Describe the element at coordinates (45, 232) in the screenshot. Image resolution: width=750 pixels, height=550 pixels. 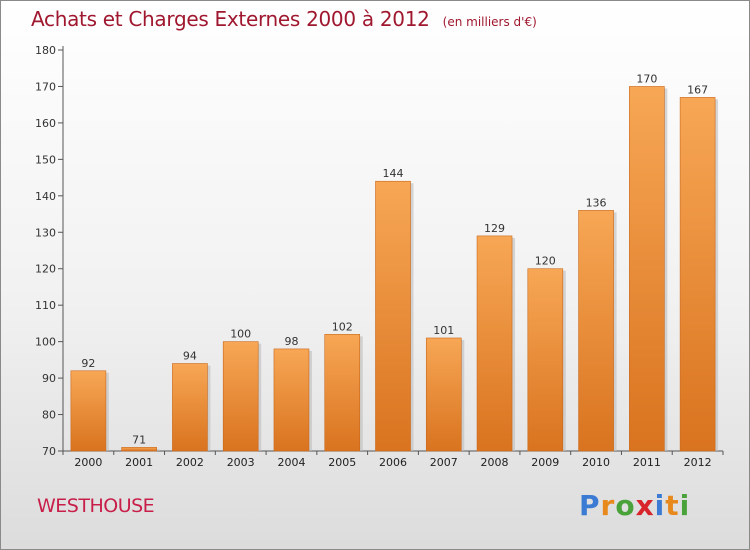
I see `y-tick-label: 130` at that location.